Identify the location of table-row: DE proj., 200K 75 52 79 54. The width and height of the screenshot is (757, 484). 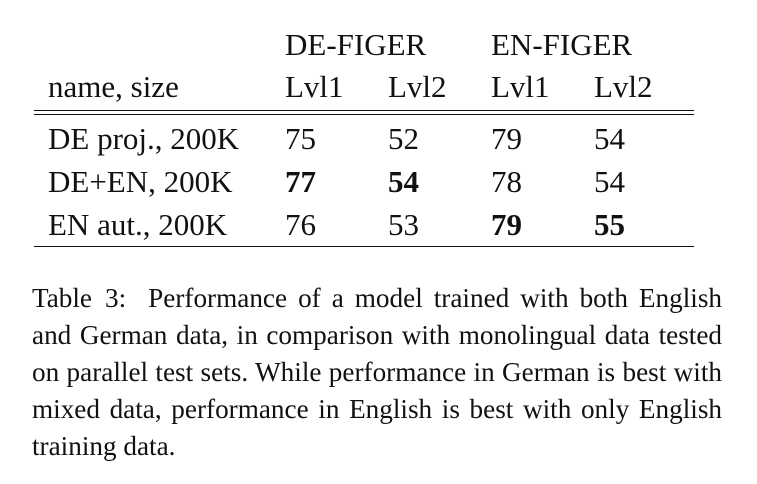
(364, 138).